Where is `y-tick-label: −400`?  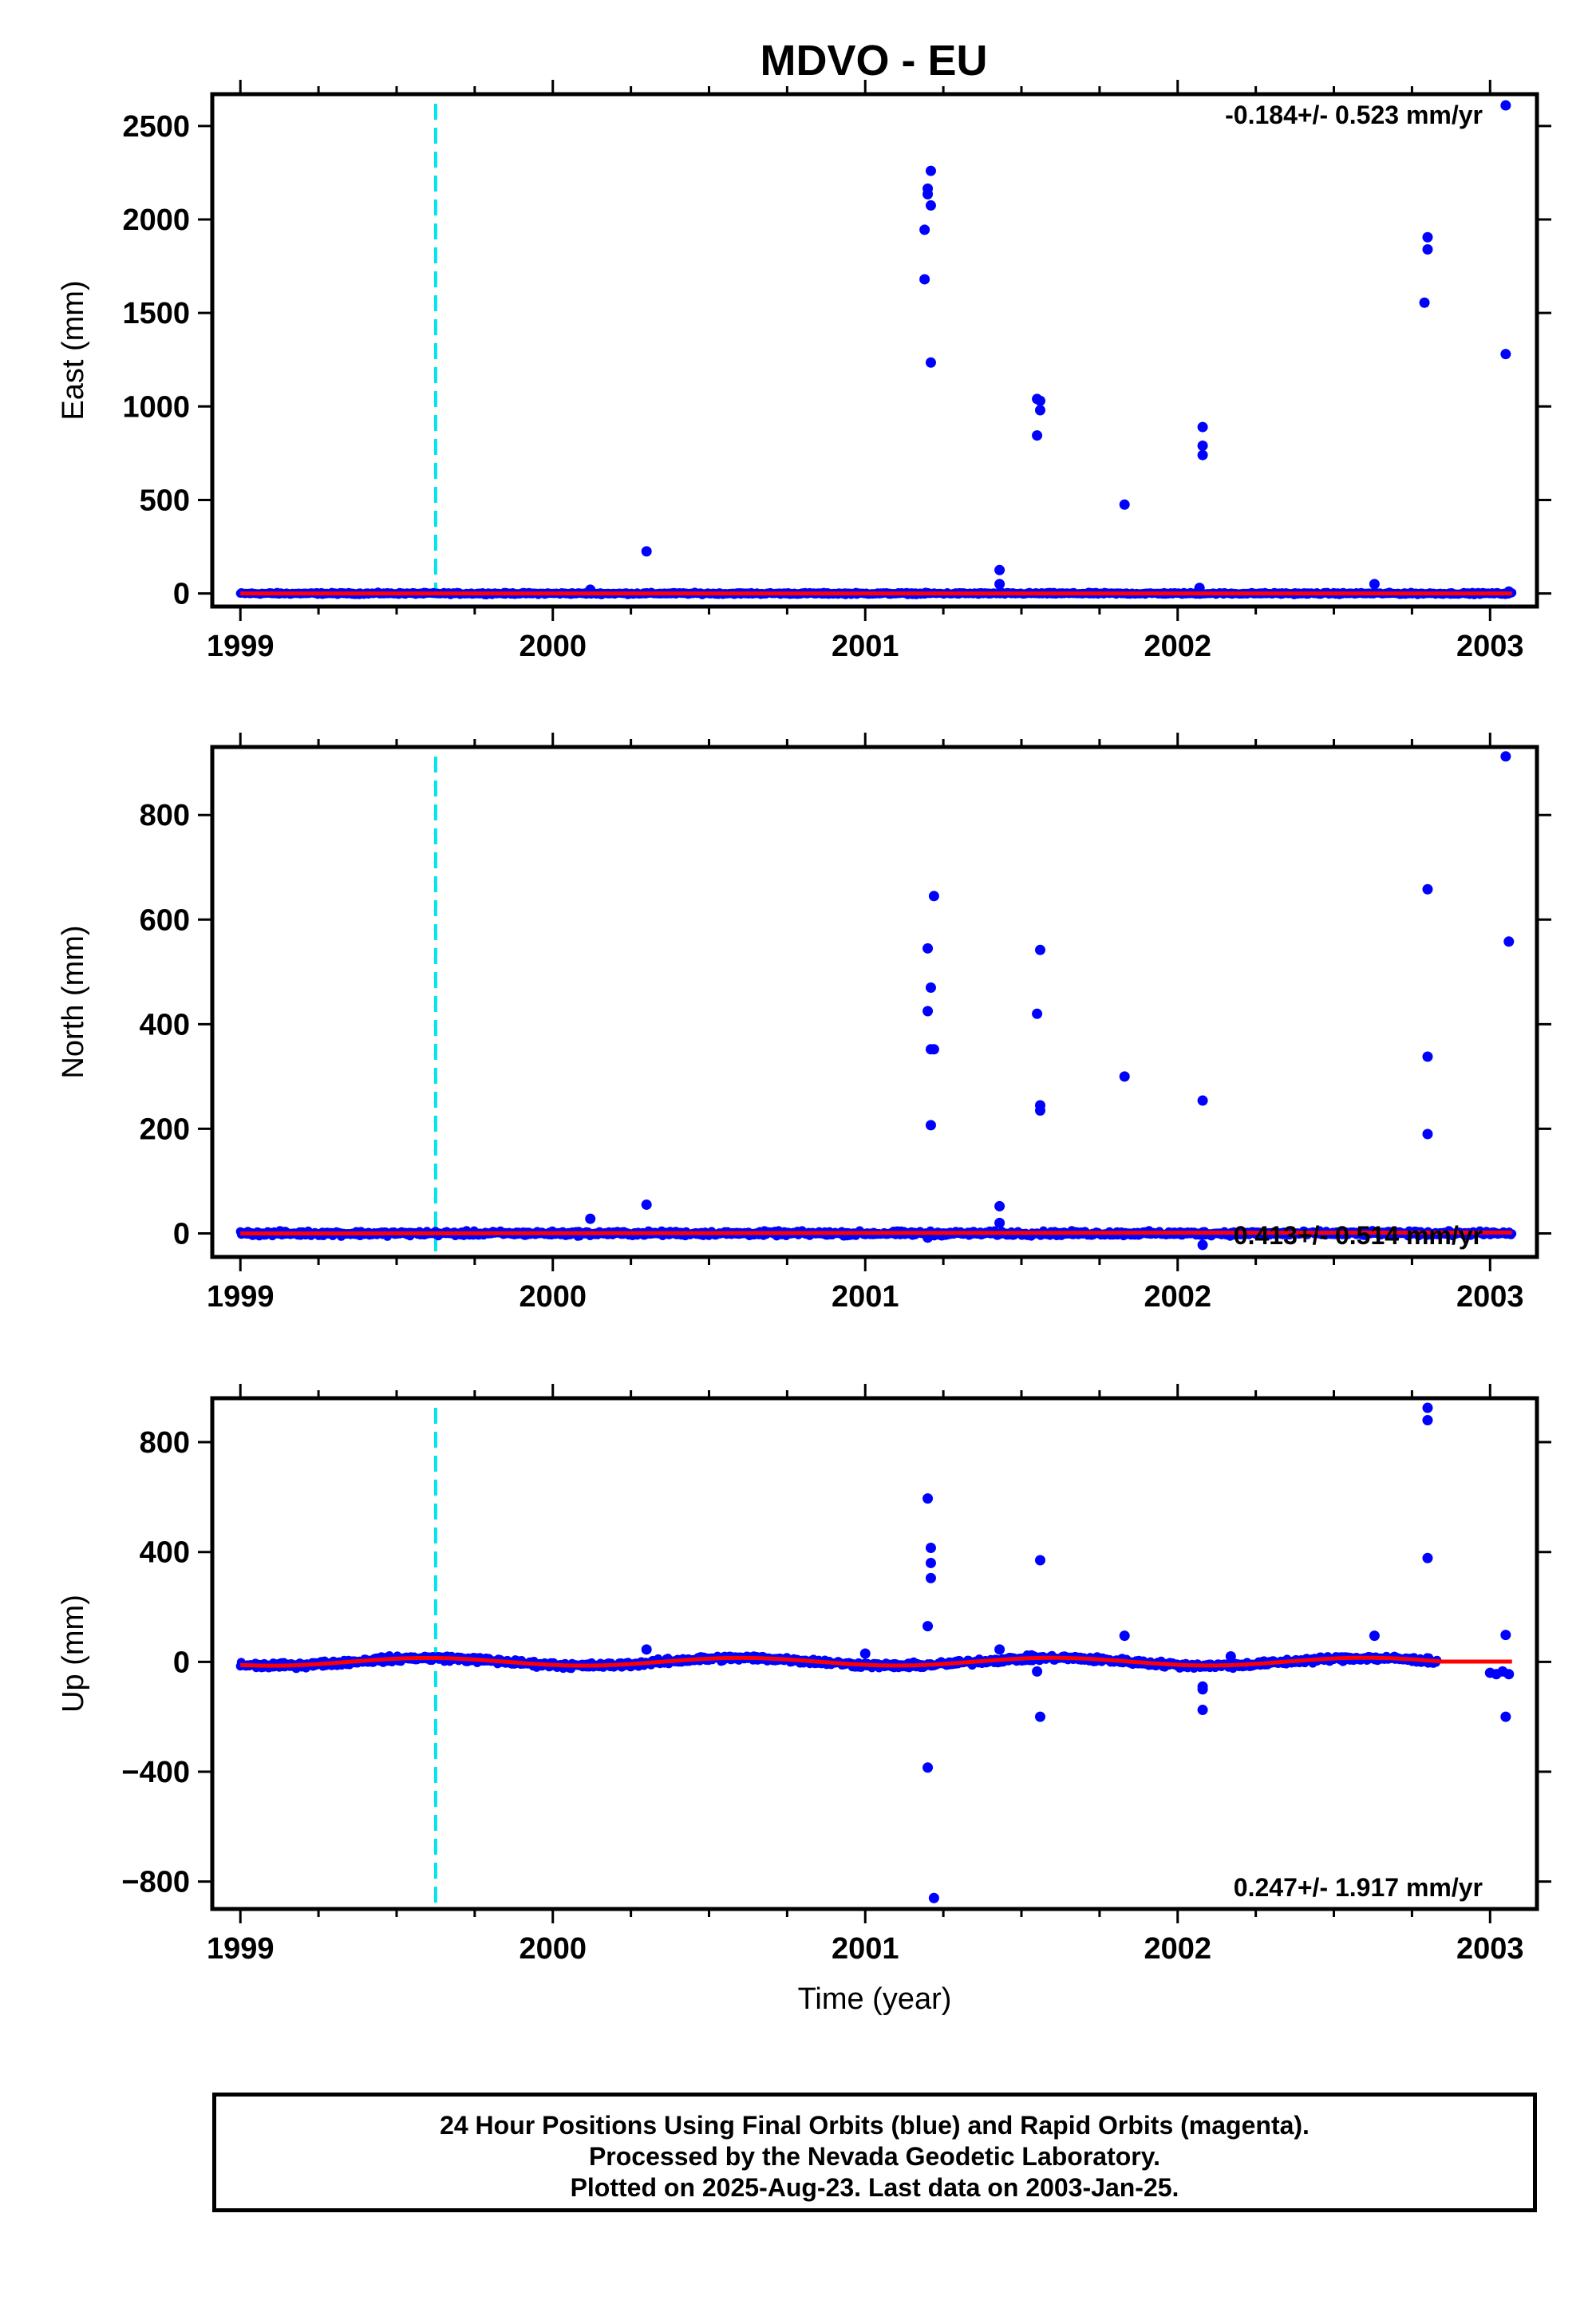
y-tick-label: −400 is located at coordinates (155, 1772).